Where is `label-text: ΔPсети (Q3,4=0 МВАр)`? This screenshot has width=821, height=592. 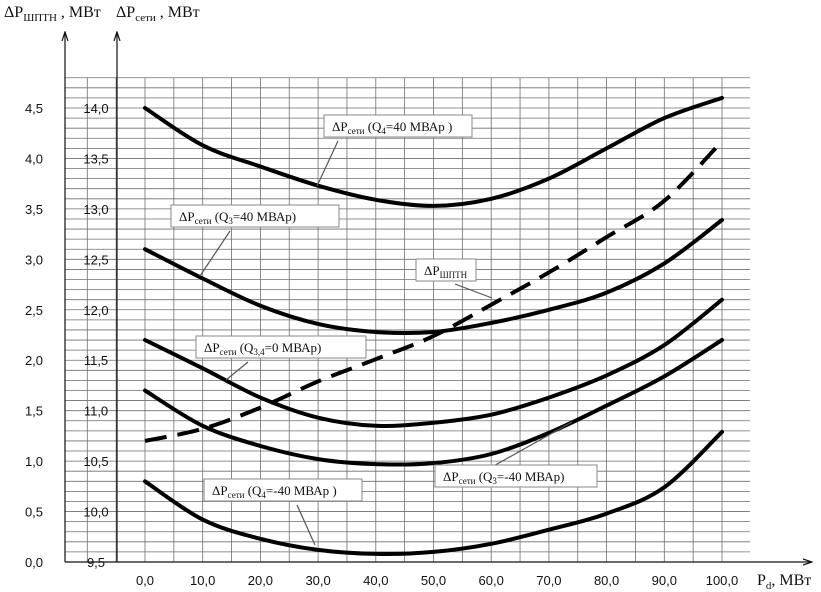 label-text: ΔPсети (Q3,4=0 МВАр) is located at coordinates (262, 348).